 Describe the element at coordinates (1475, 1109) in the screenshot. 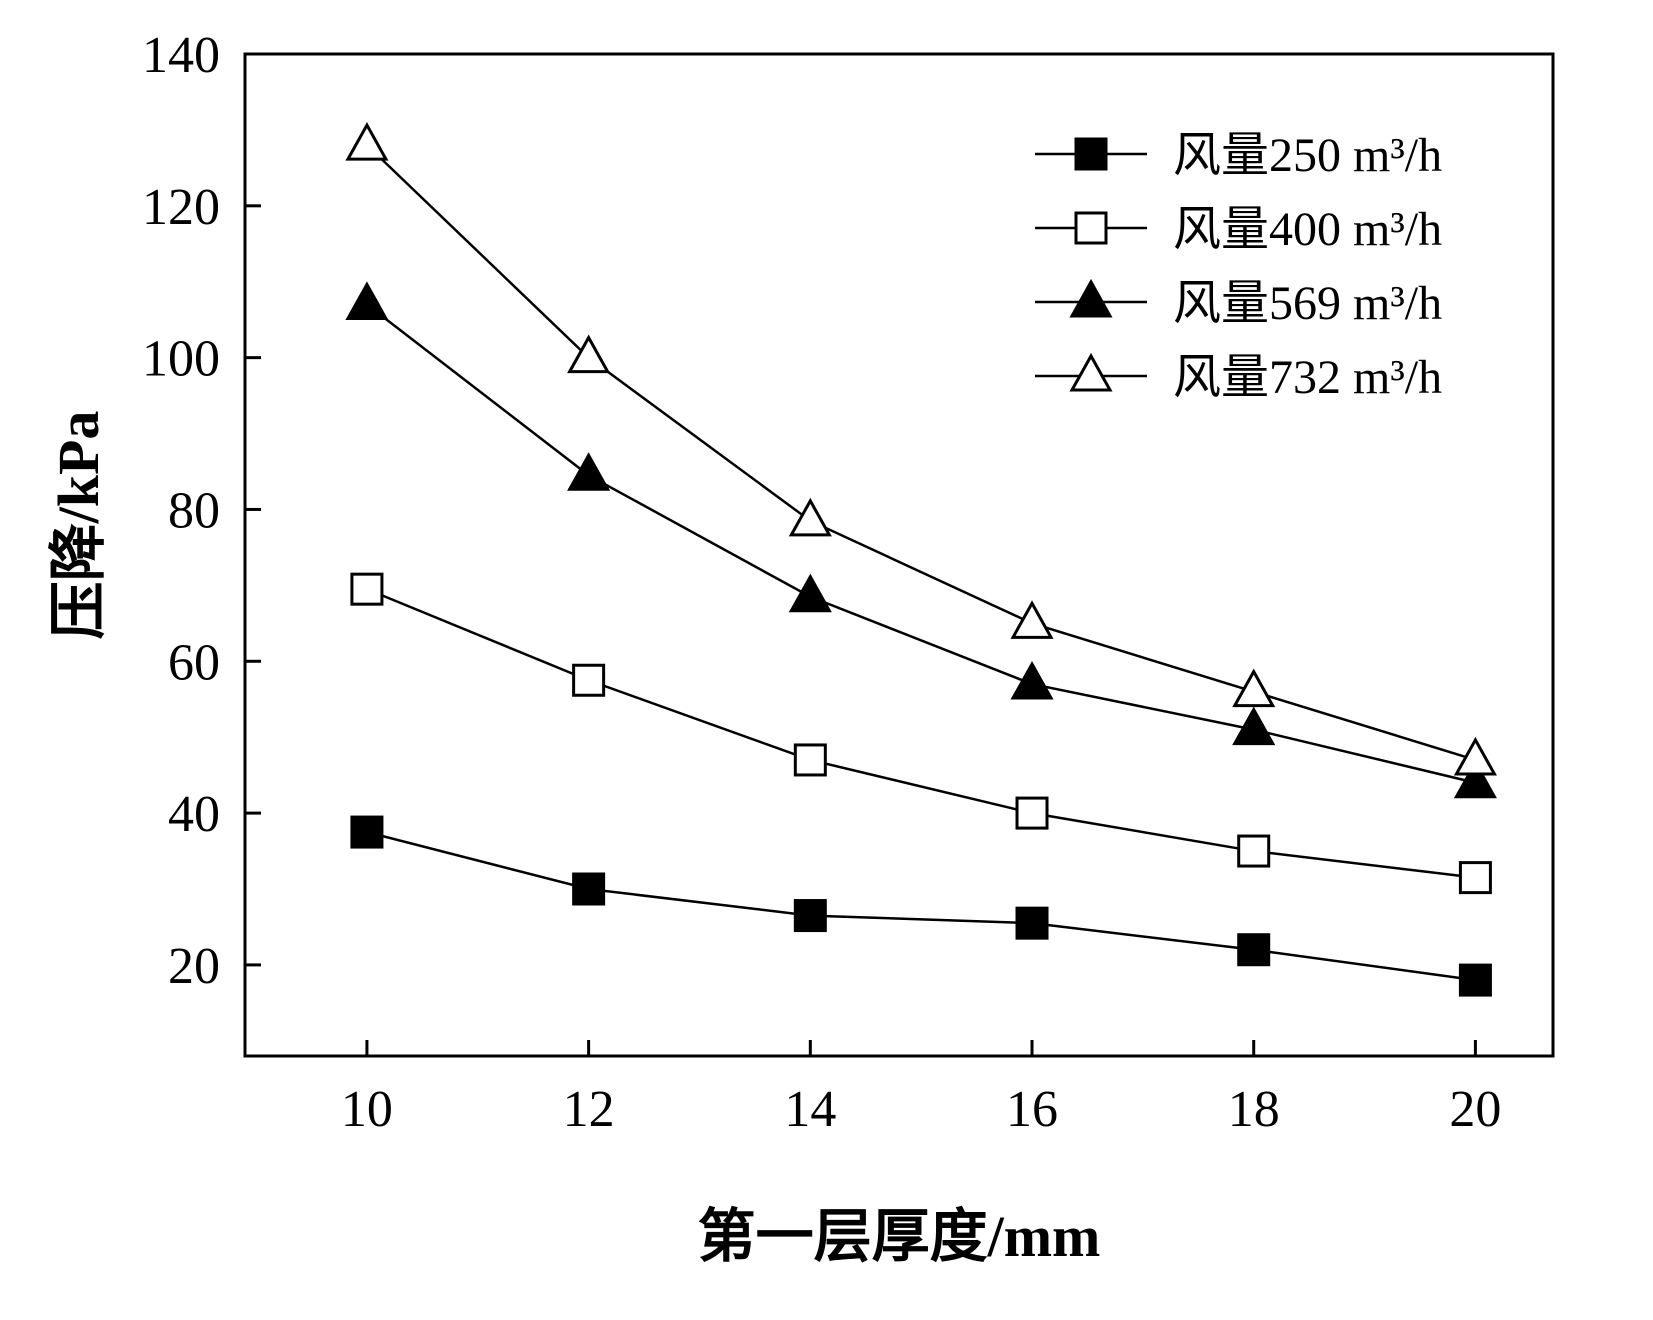

I see `x-tick-label: 20` at that location.